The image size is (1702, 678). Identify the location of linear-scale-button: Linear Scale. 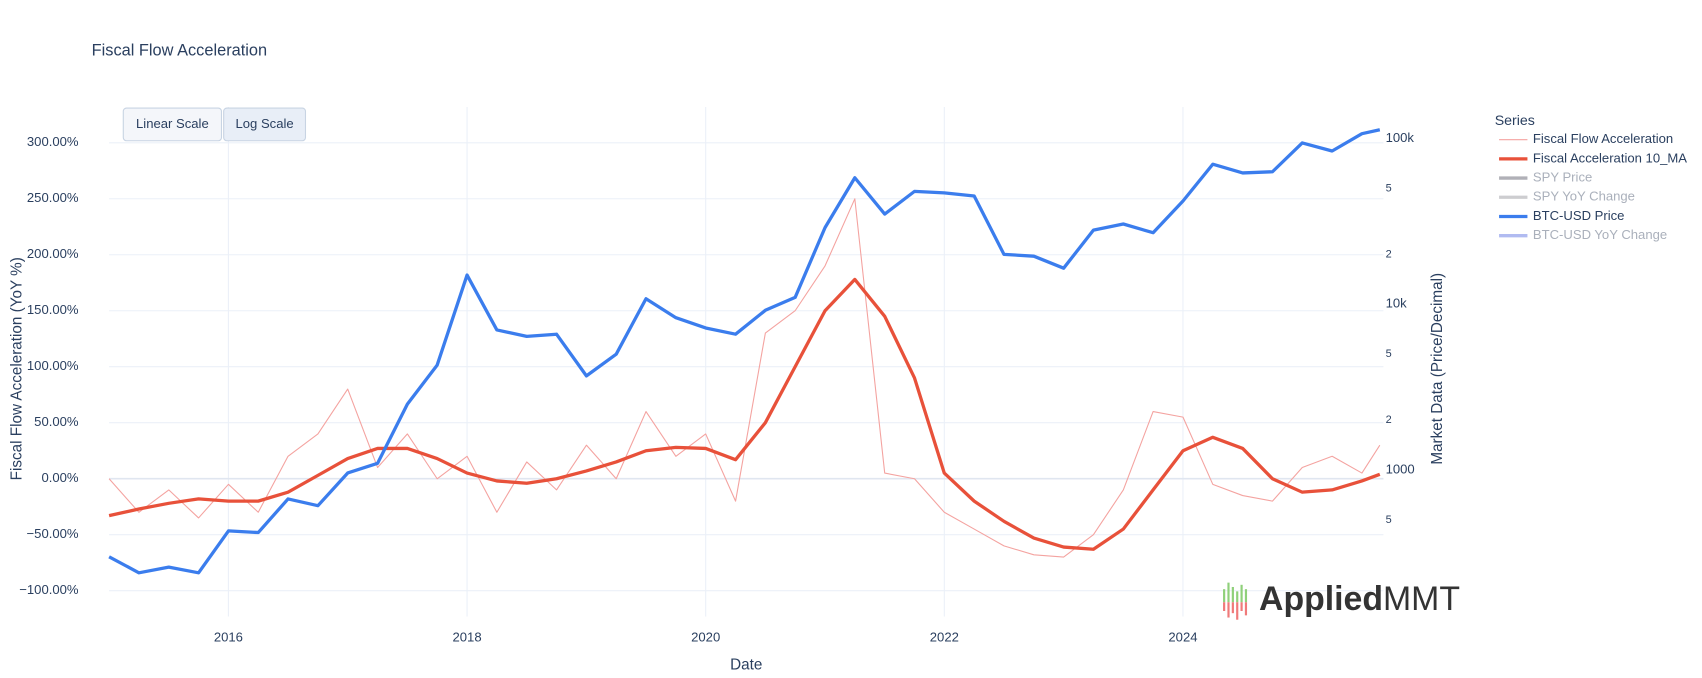
(172, 124).